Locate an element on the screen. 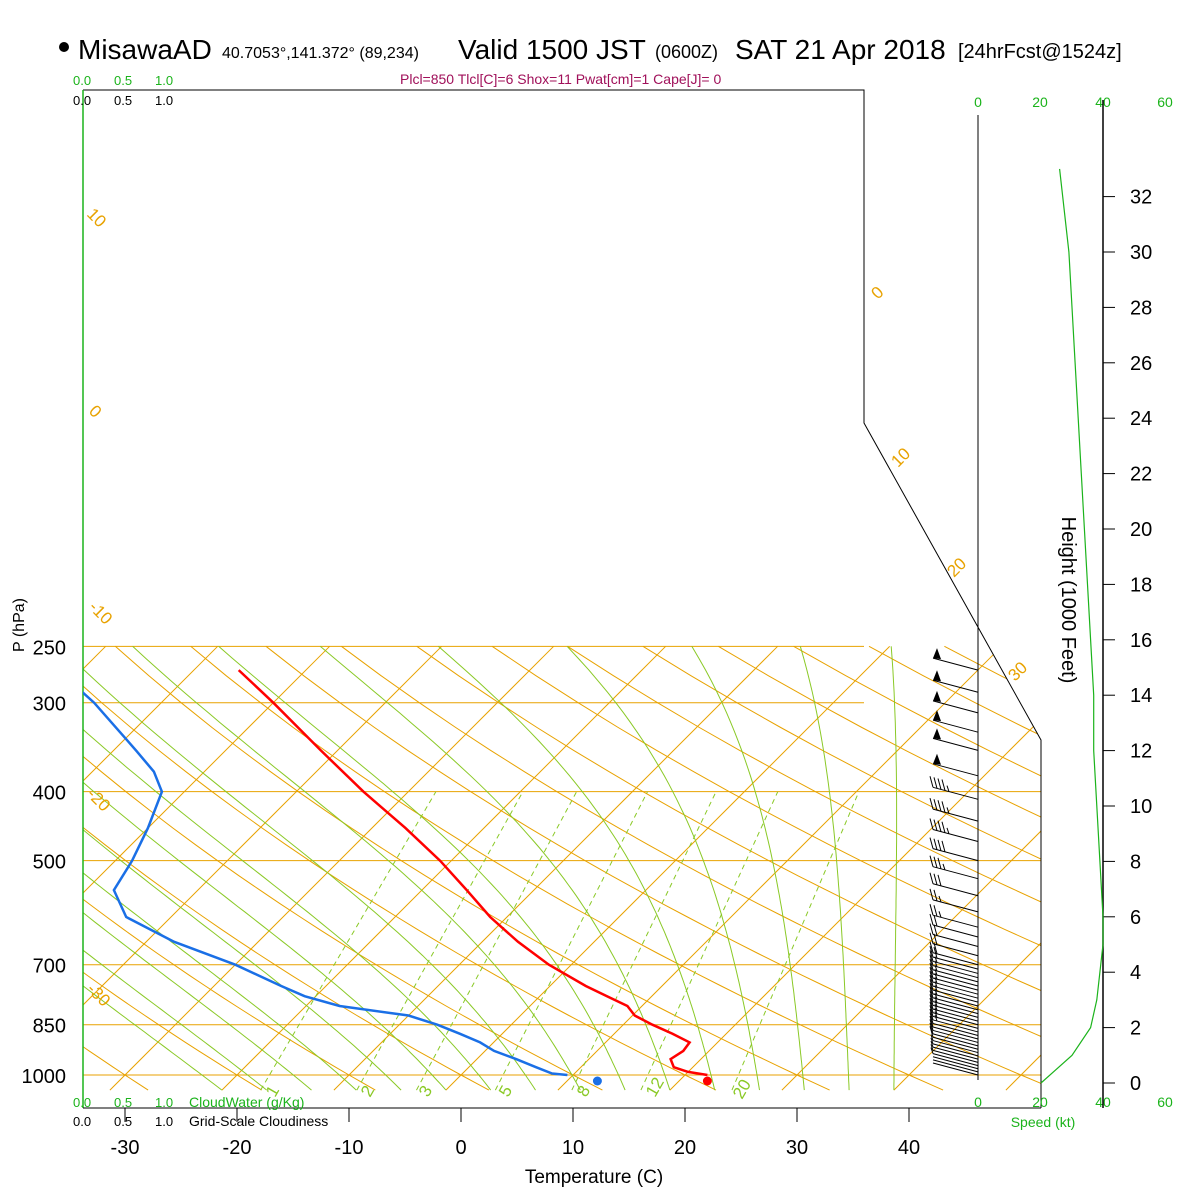  surface-temperature-dot is located at coordinates (707, 1081).